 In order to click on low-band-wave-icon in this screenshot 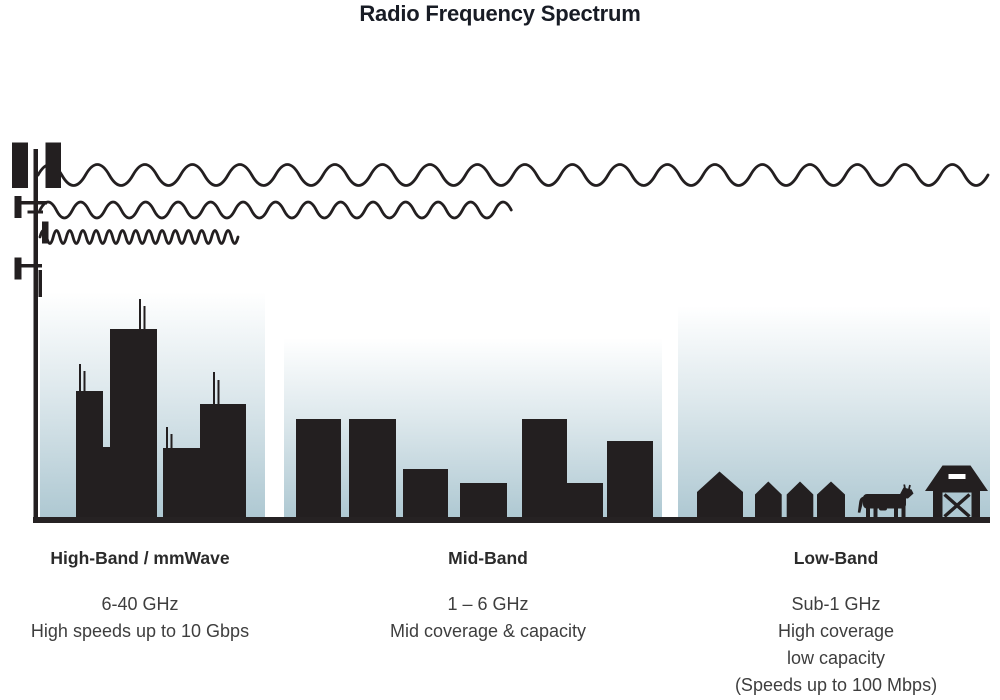, I will do `click(513, 175)`.